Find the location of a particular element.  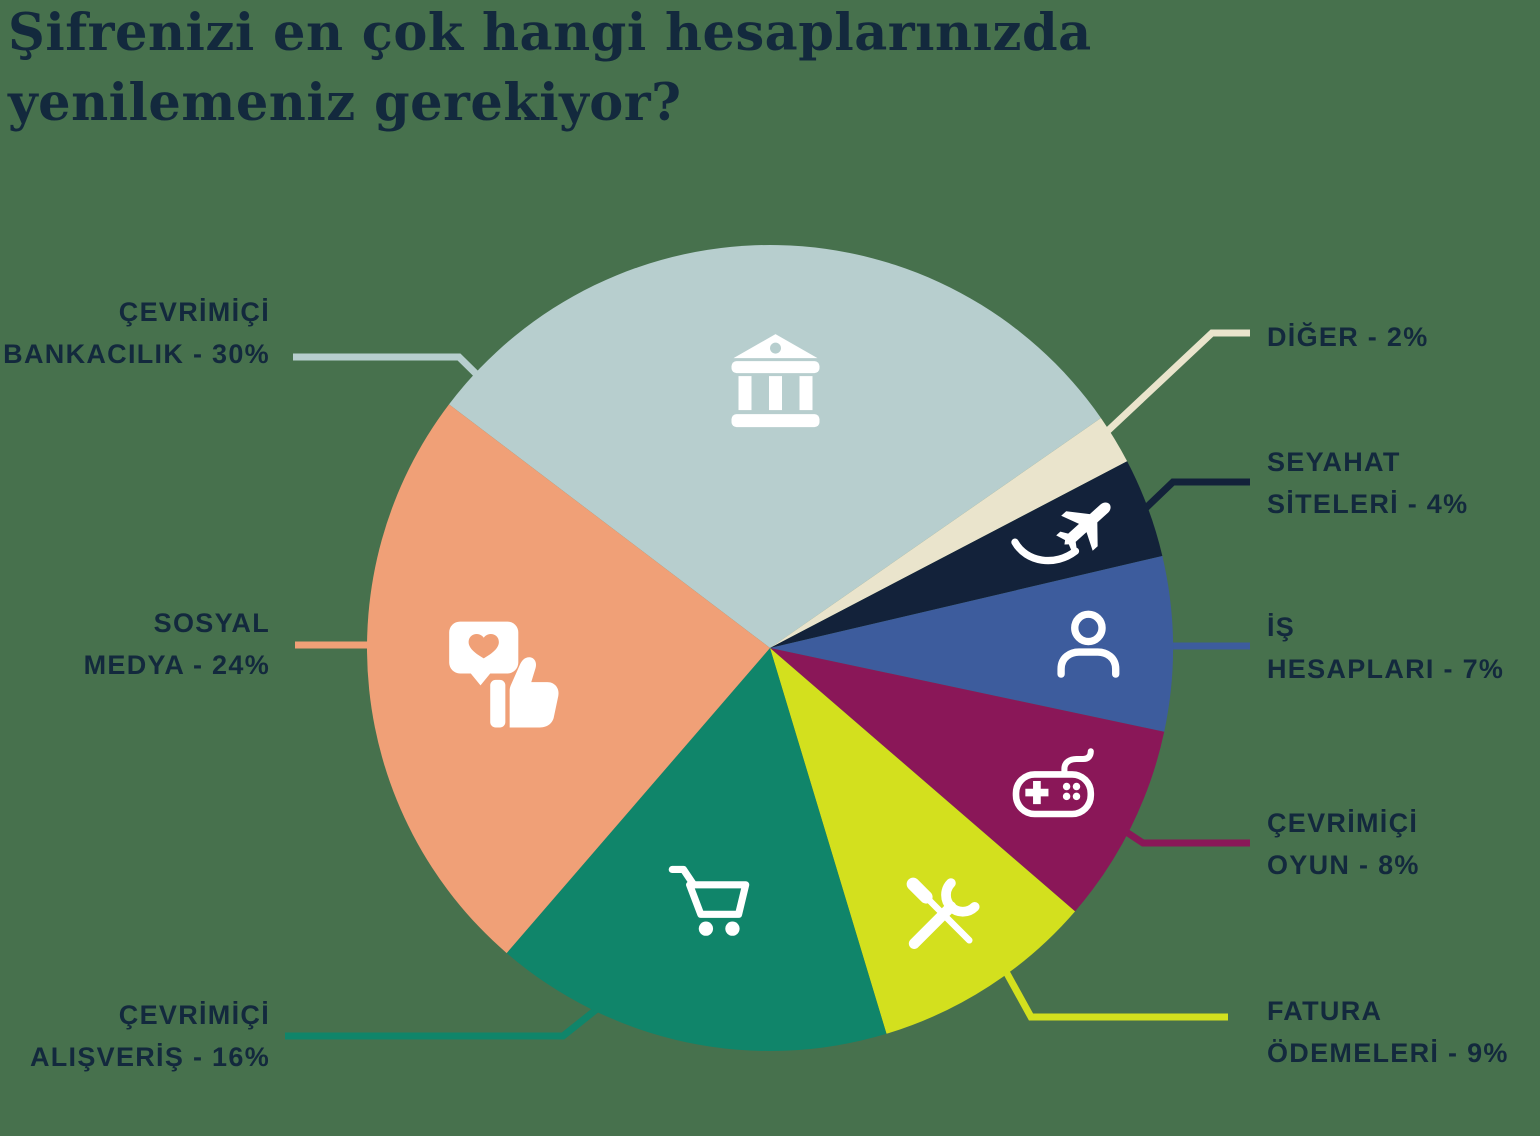

pie-slice-online-shopping is located at coordinates (696, 849).